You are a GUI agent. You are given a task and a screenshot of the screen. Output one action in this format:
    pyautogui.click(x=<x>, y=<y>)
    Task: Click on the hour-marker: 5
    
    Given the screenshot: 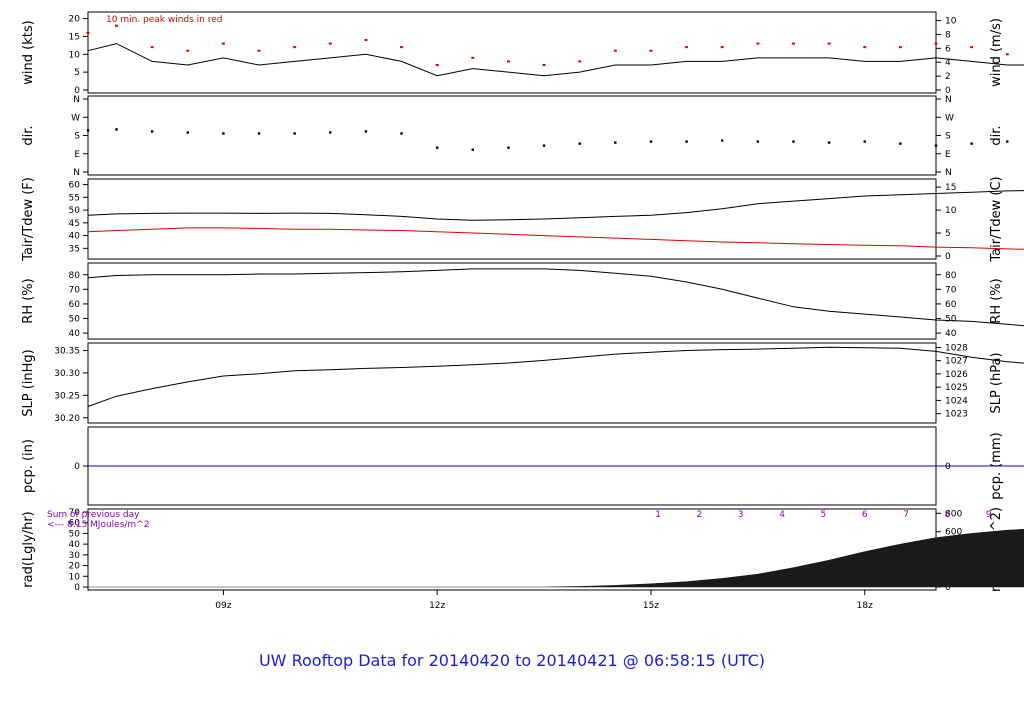 What is the action you would take?
    pyautogui.click(x=824, y=515)
    